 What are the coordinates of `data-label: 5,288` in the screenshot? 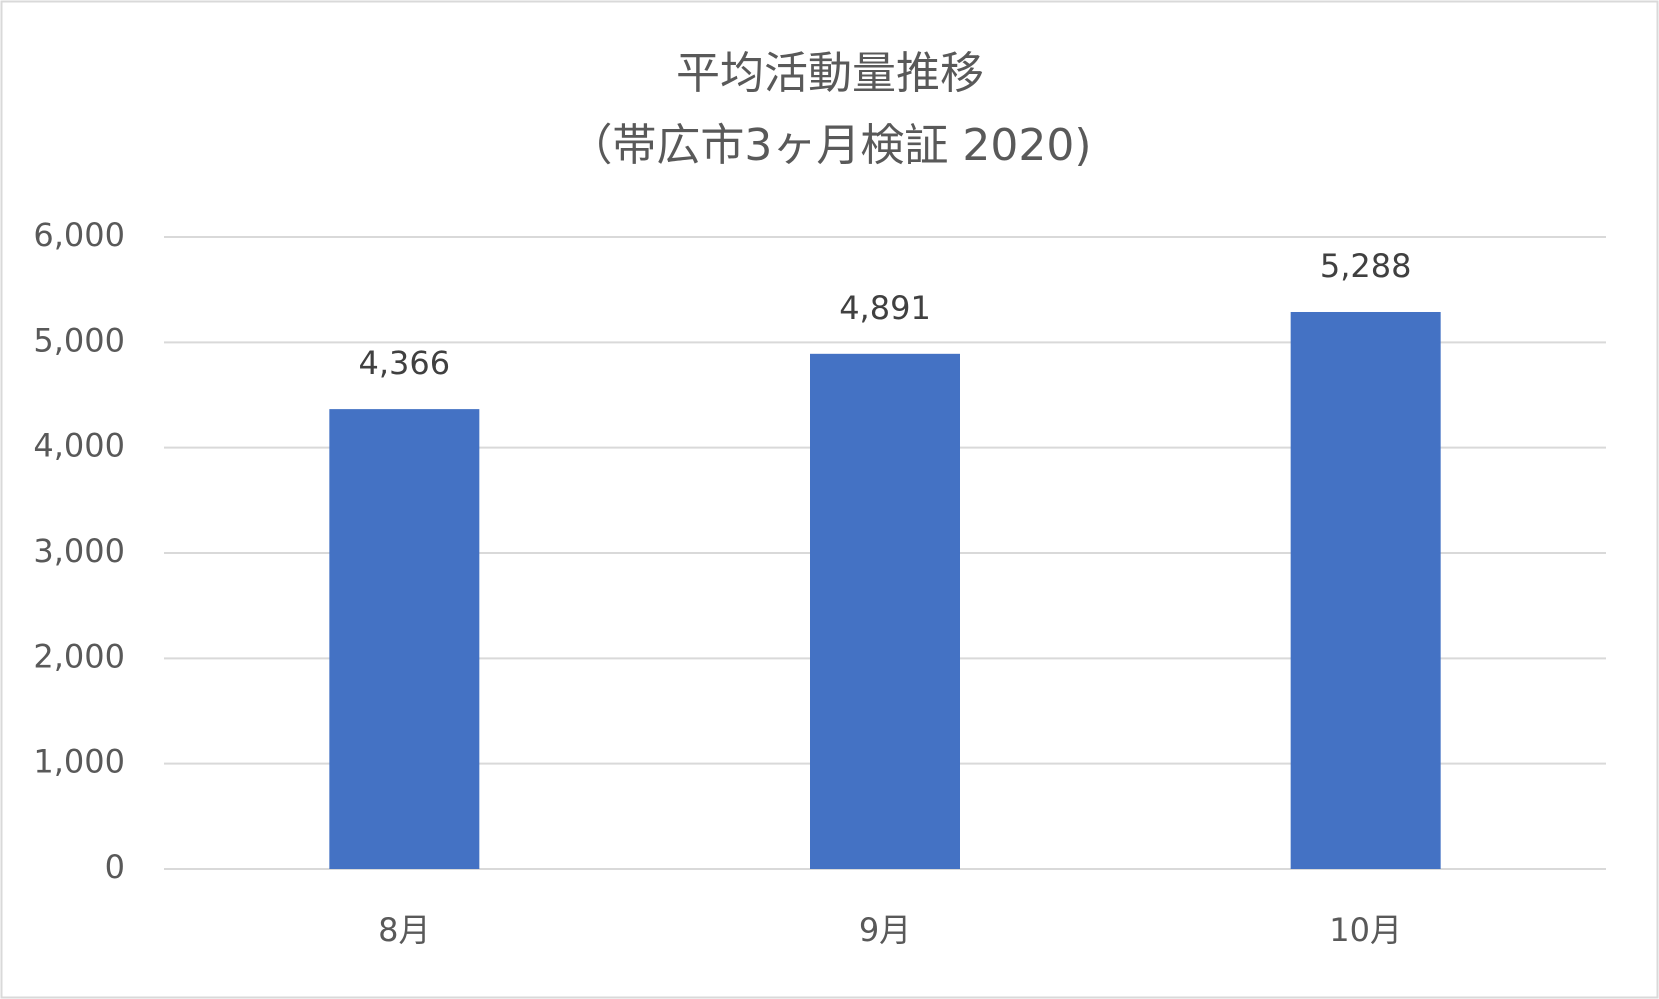 It's located at (1366, 266).